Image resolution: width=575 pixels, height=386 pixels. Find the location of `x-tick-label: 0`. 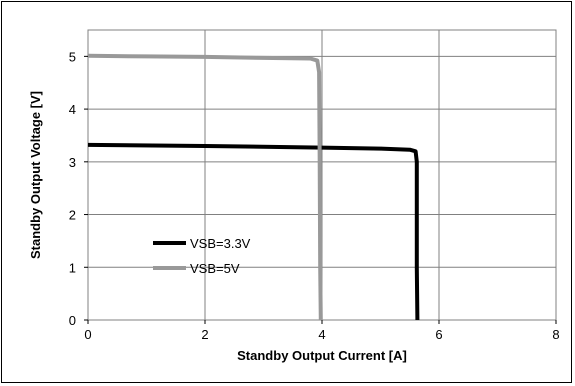

x-tick-label: 0 is located at coordinates (87, 334).